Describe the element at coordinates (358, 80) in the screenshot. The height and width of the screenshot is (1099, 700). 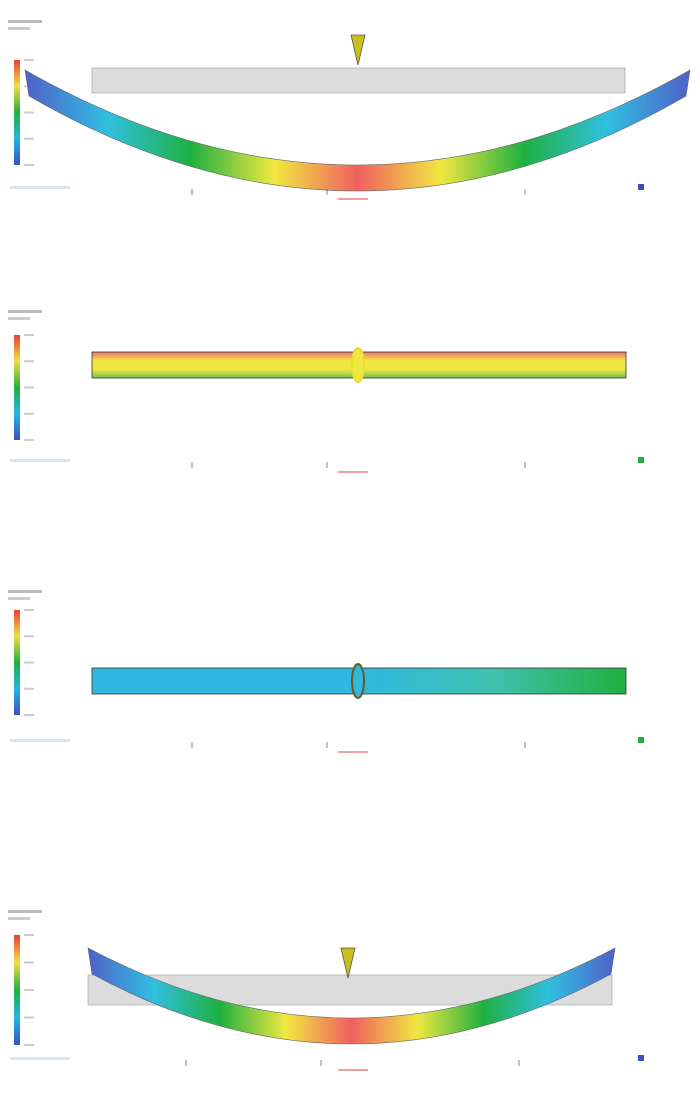
I see `undeformed-beam` at that location.